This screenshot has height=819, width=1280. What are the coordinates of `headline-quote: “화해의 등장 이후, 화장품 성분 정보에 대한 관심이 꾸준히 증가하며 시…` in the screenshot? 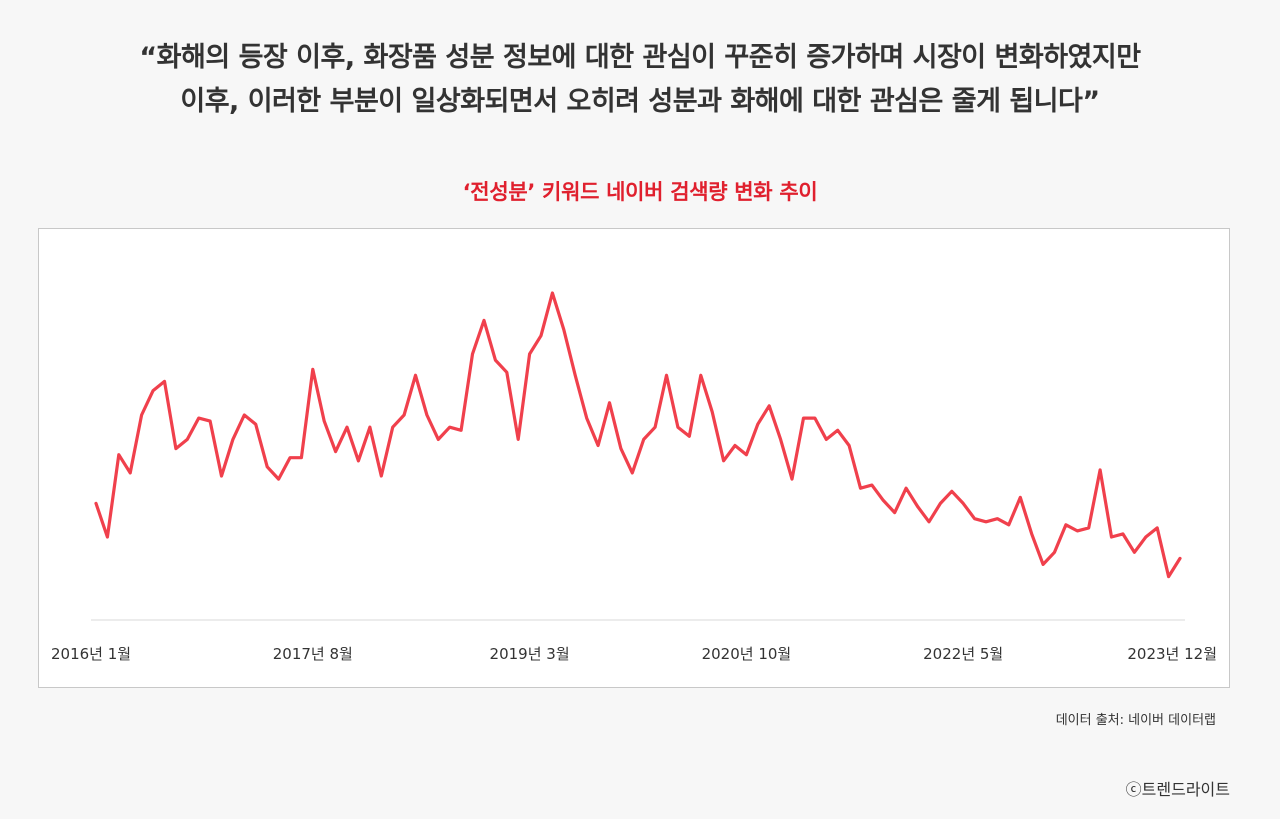 It's located at (640, 80).